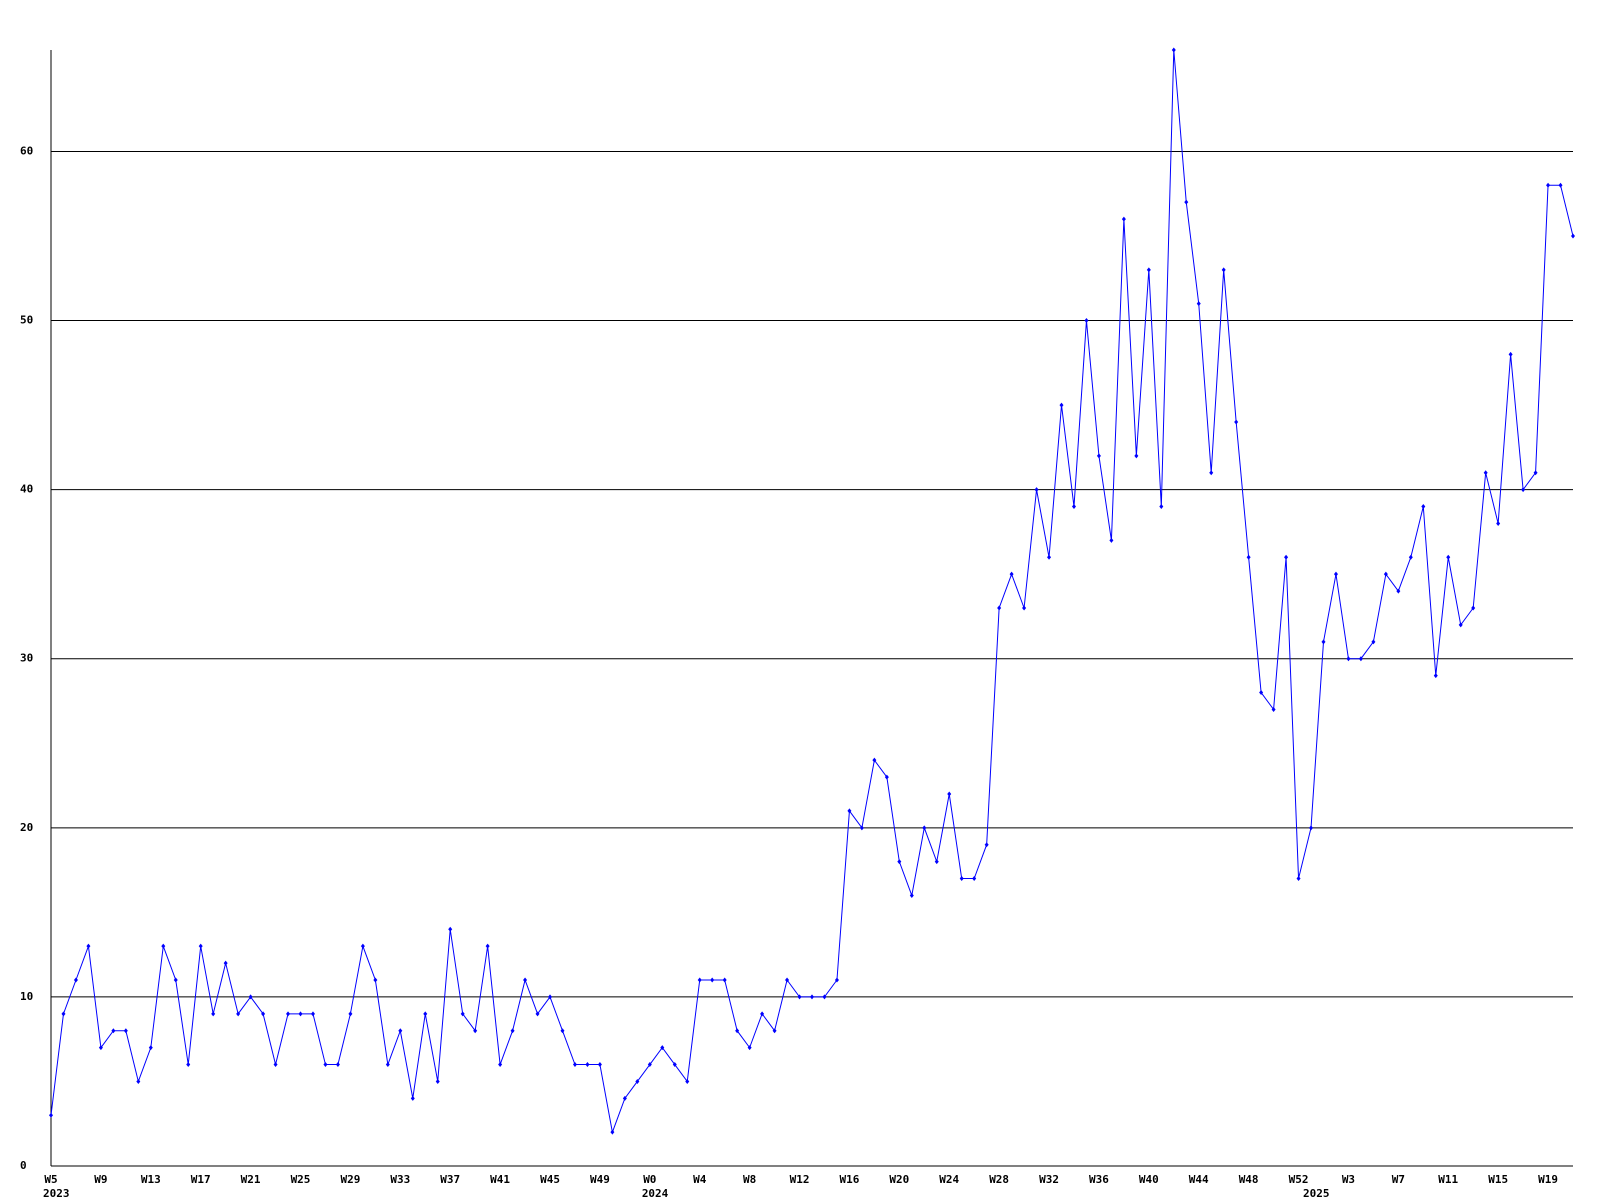 Image resolution: width=1600 pixels, height=1200 pixels. Describe the element at coordinates (1548, 1179) in the screenshot. I see `x-tick-label: W19` at that location.